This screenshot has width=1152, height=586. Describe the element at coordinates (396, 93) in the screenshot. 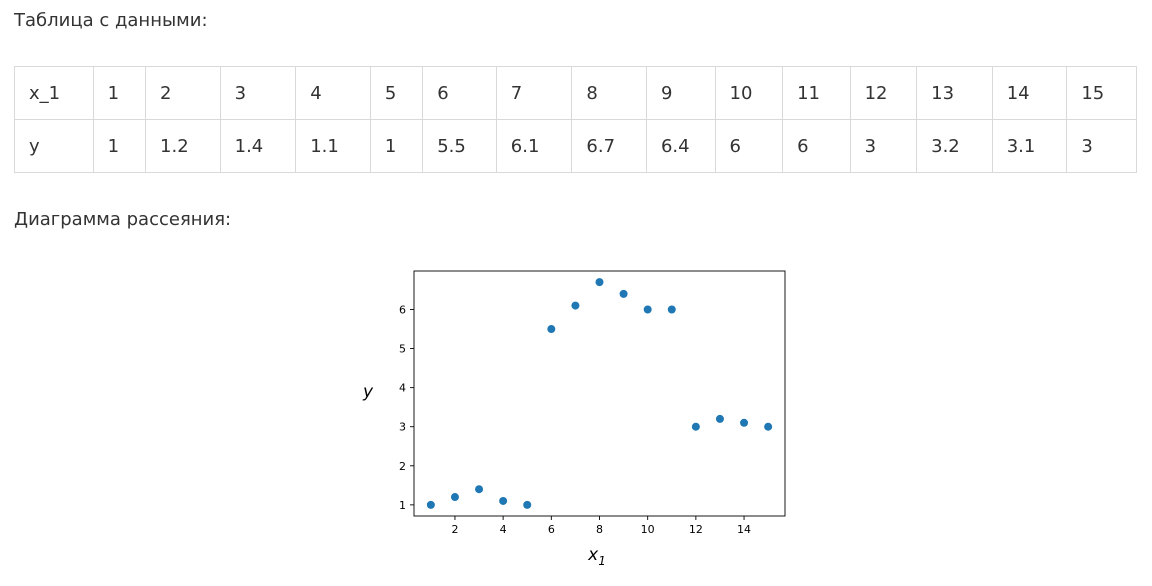

I see `table-cell: 5` at that location.